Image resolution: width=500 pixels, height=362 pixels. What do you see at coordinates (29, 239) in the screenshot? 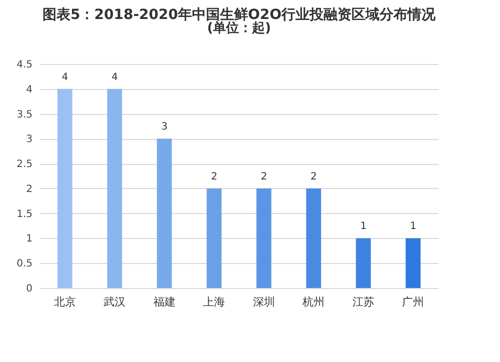
I see `y-tick-label: 1` at bounding box center [29, 239].